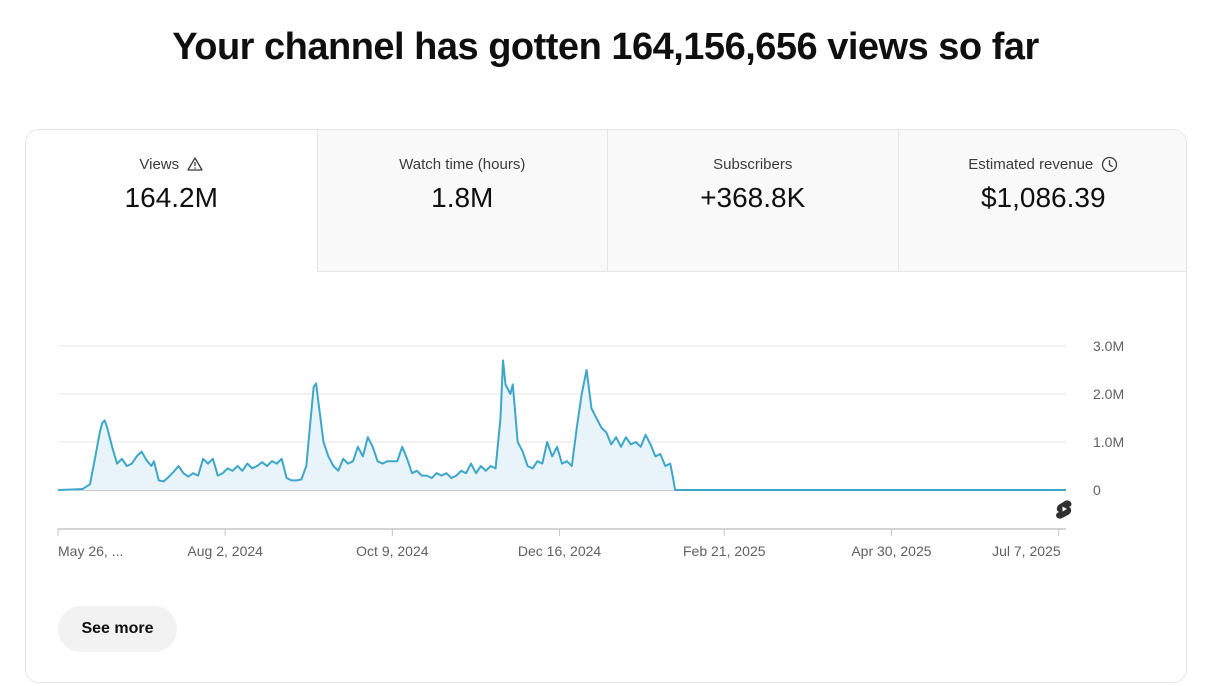 The width and height of the screenshot is (1221, 686). What do you see at coordinates (159, 164) in the screenshot?
I see `tab-views-label: Views` at bounding box center [159, 164].